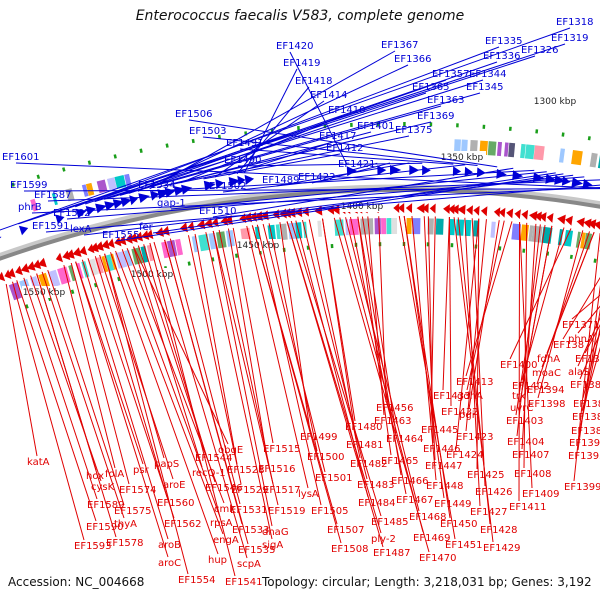  Describe the element at coordinates (125, 524) in the screenshot. I see `reverse-gene-label: thyA` at that location.